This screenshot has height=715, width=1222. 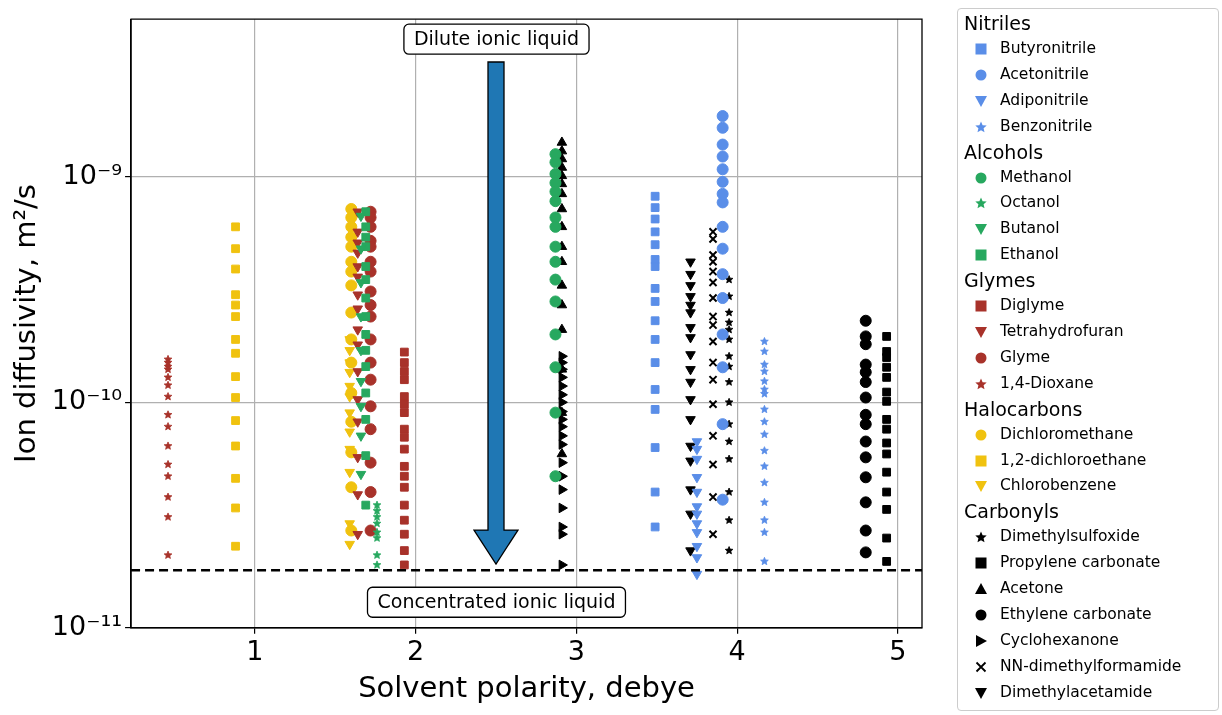 I want to click on legend-label: Acetone, so click(x=1032, y=589).